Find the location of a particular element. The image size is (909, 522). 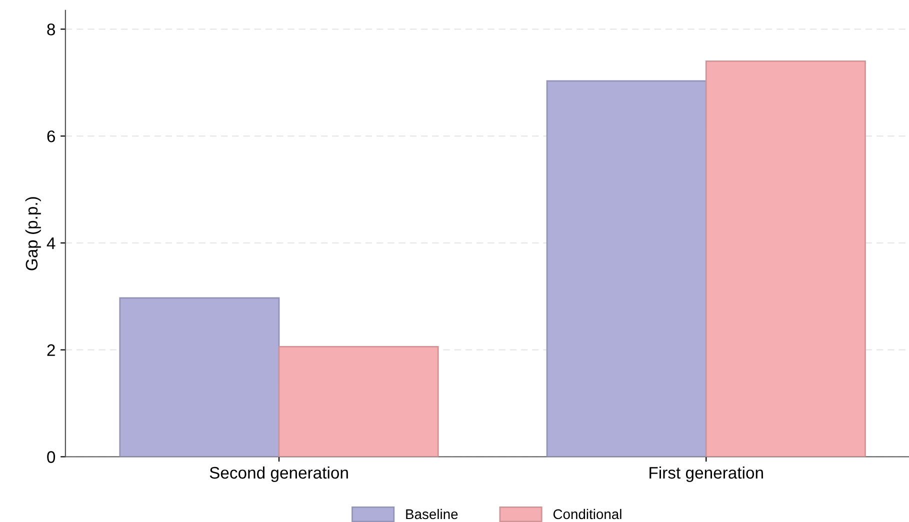

legend-label: Conditional is located at coordinates (587, 514).